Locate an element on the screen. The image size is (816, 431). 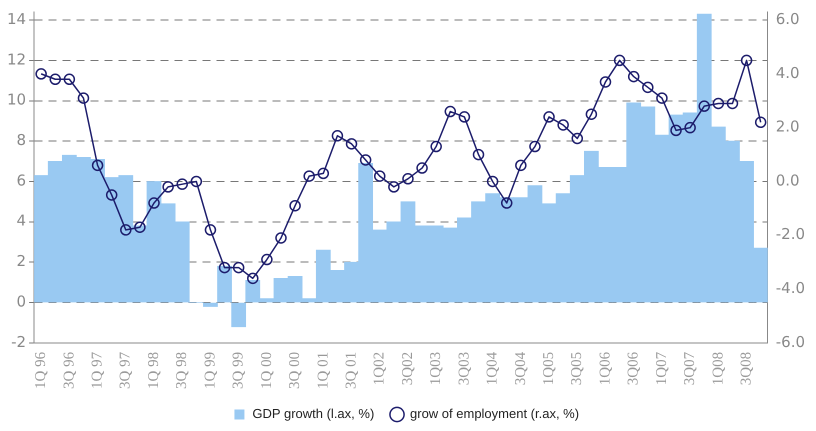
x-tick-label: 3Q07 is located at coordinates (690, 368).